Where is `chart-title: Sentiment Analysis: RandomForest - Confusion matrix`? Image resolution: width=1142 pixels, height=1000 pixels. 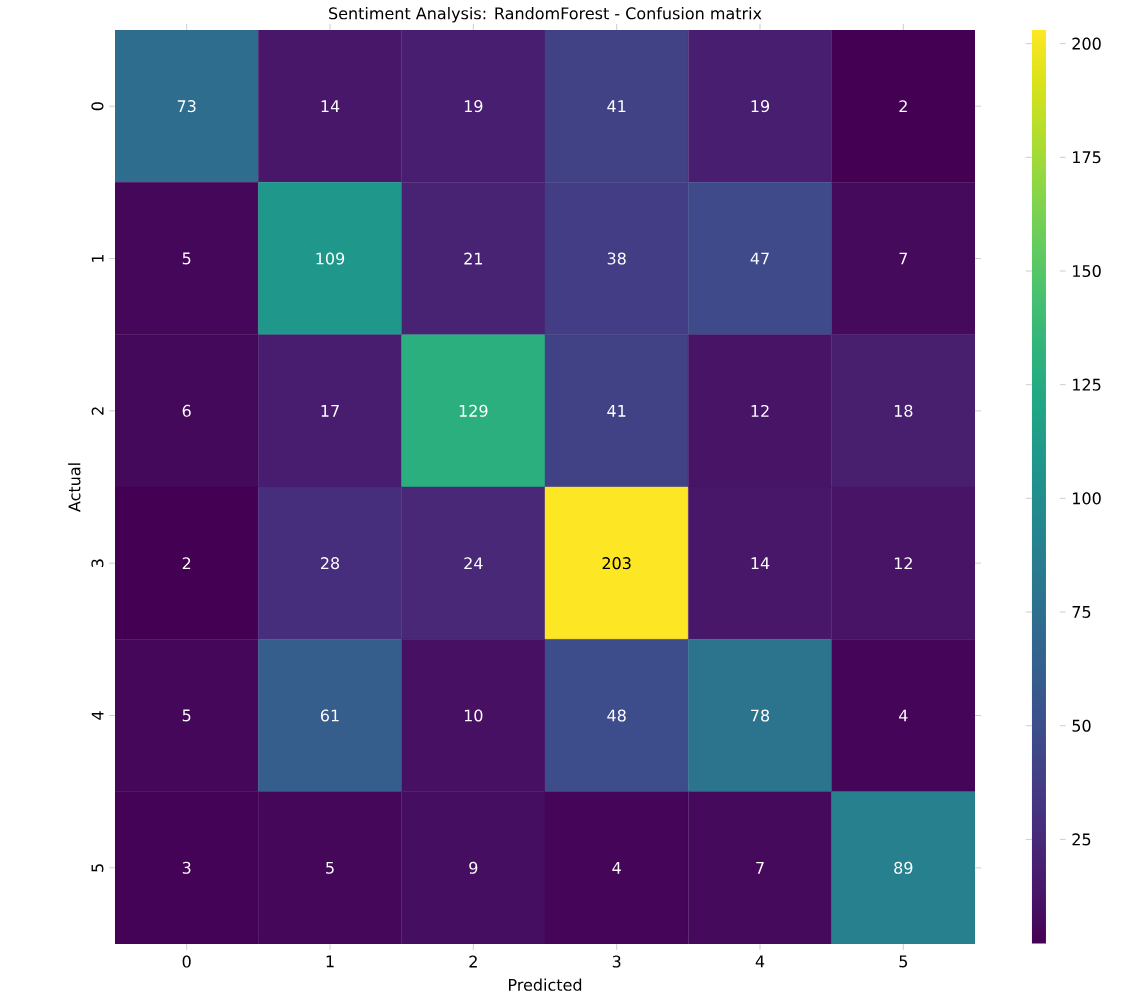 chart-title: Sentiment Analysis: RandomForest - Confusion matrix is located at coordinates (545, 14).